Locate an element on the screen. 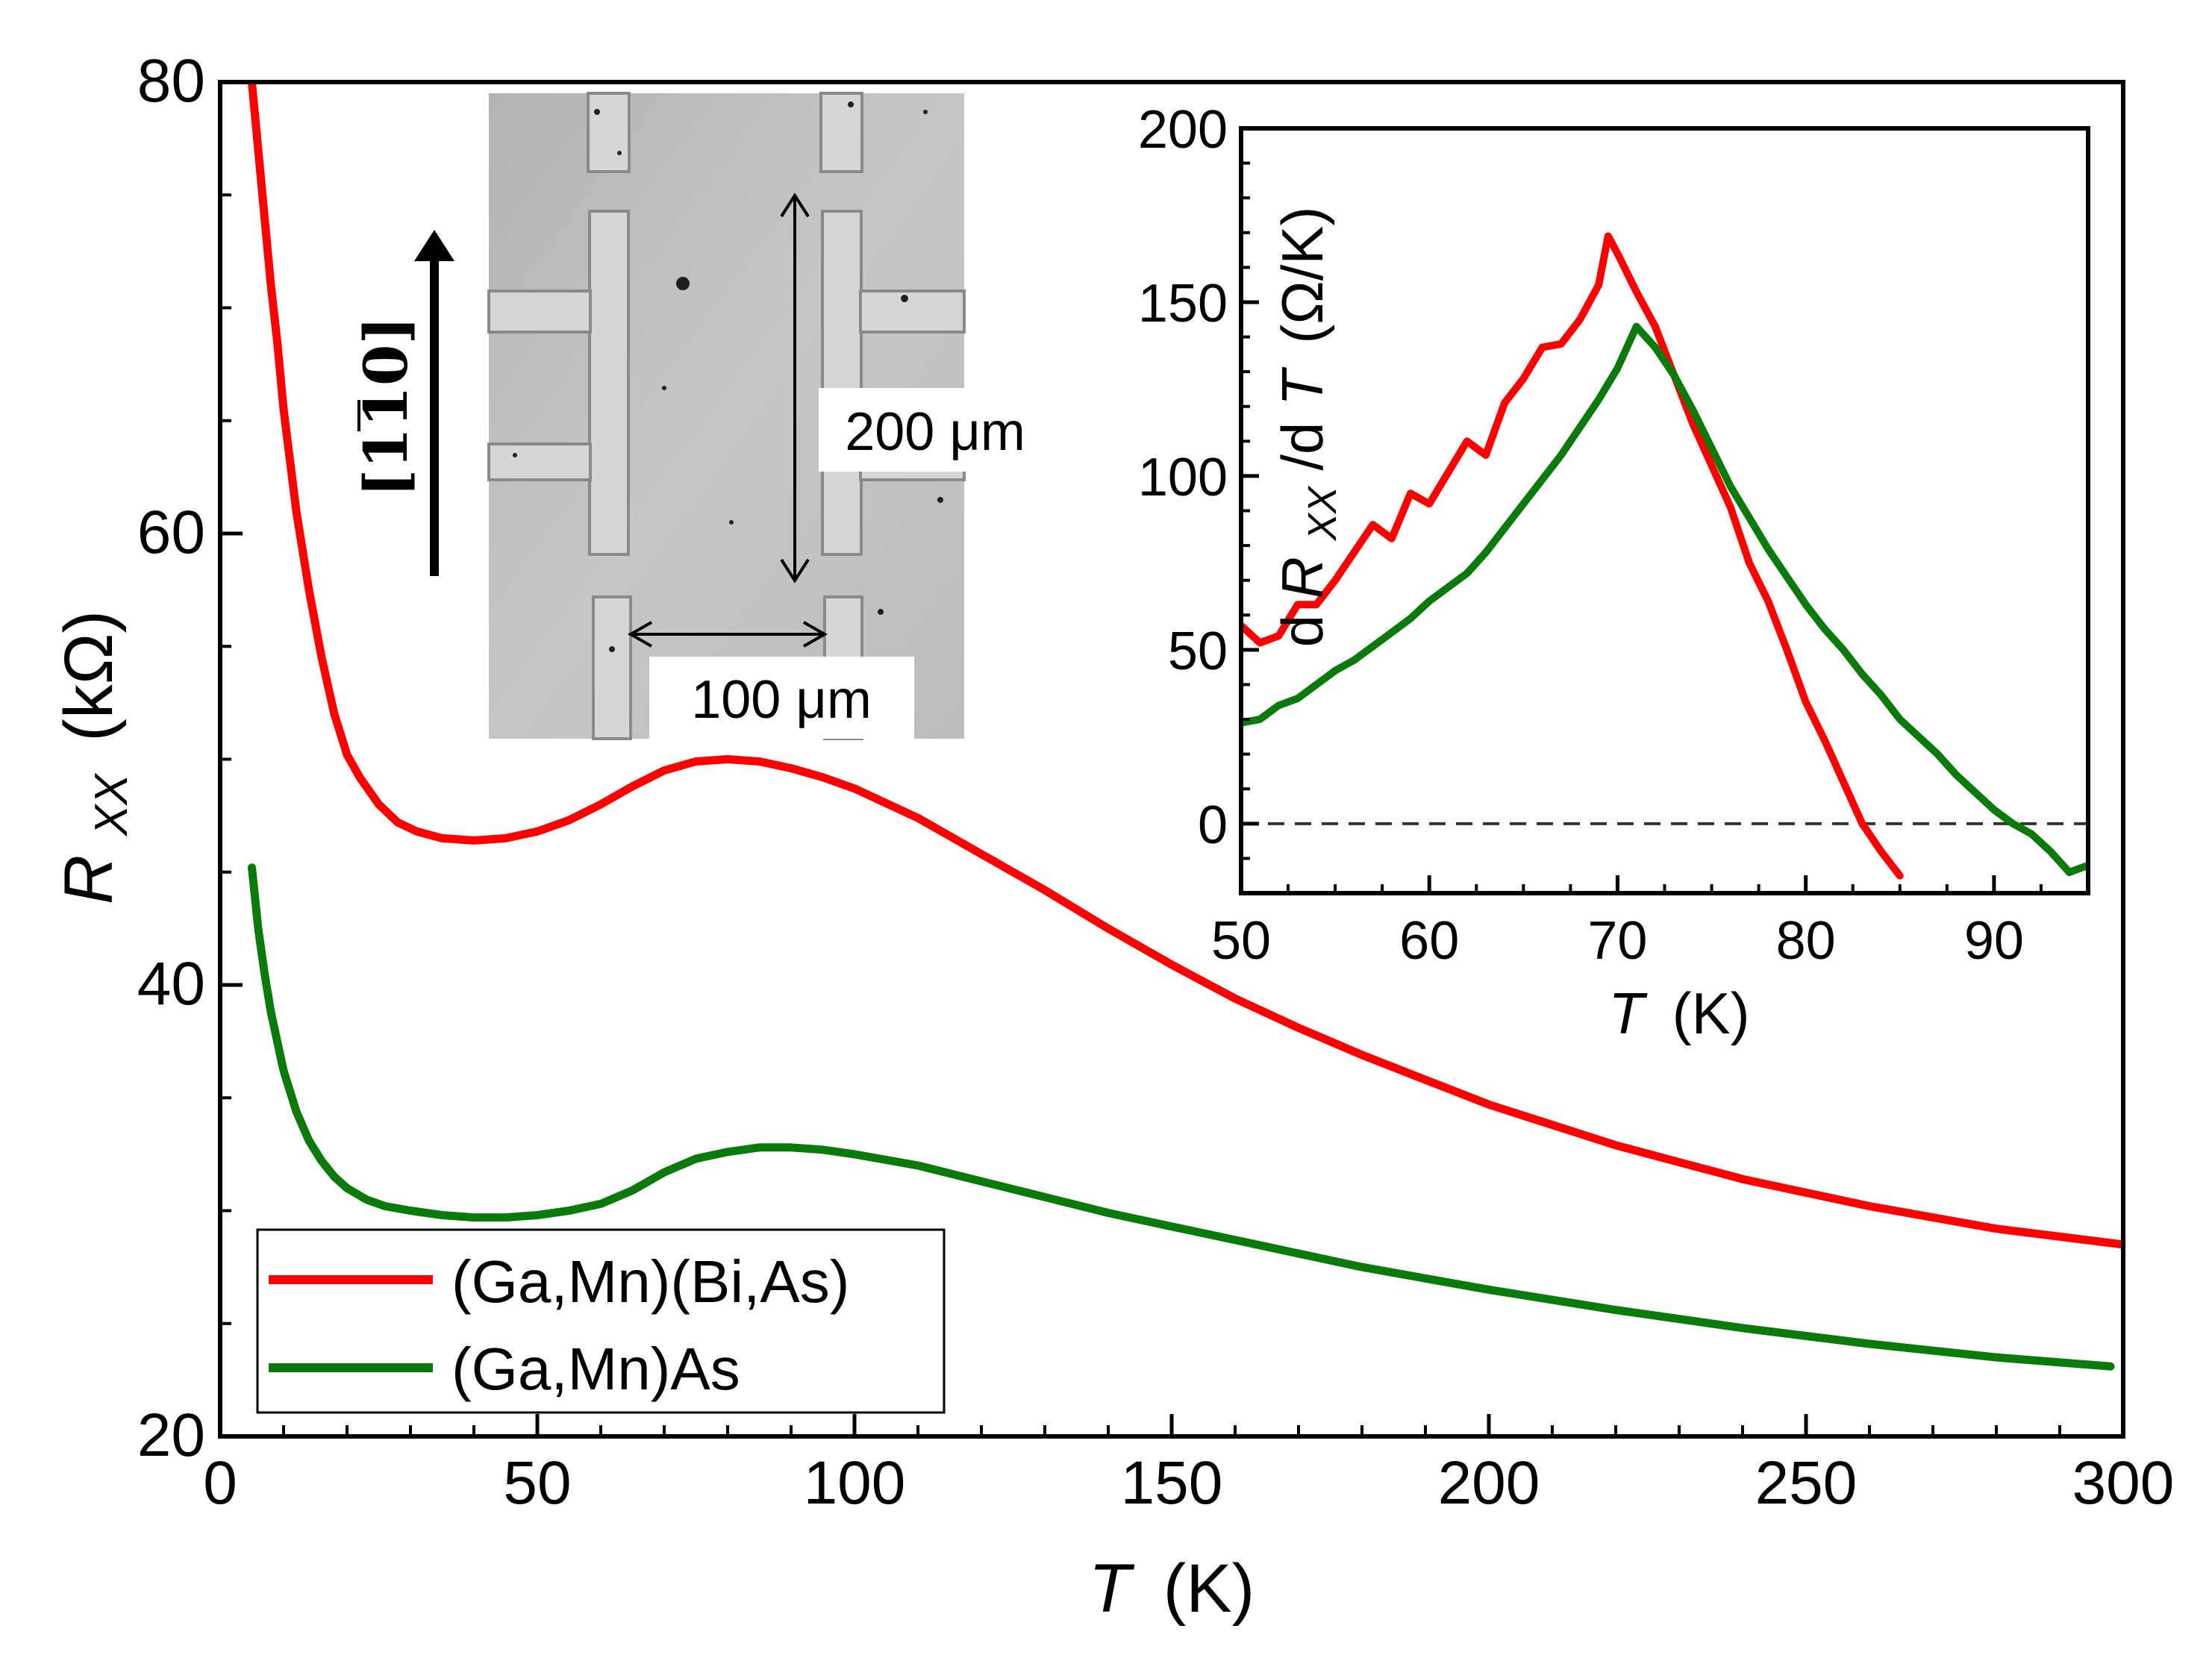  inset-y-title-mid: /d is located at coordinates (1302, 446).